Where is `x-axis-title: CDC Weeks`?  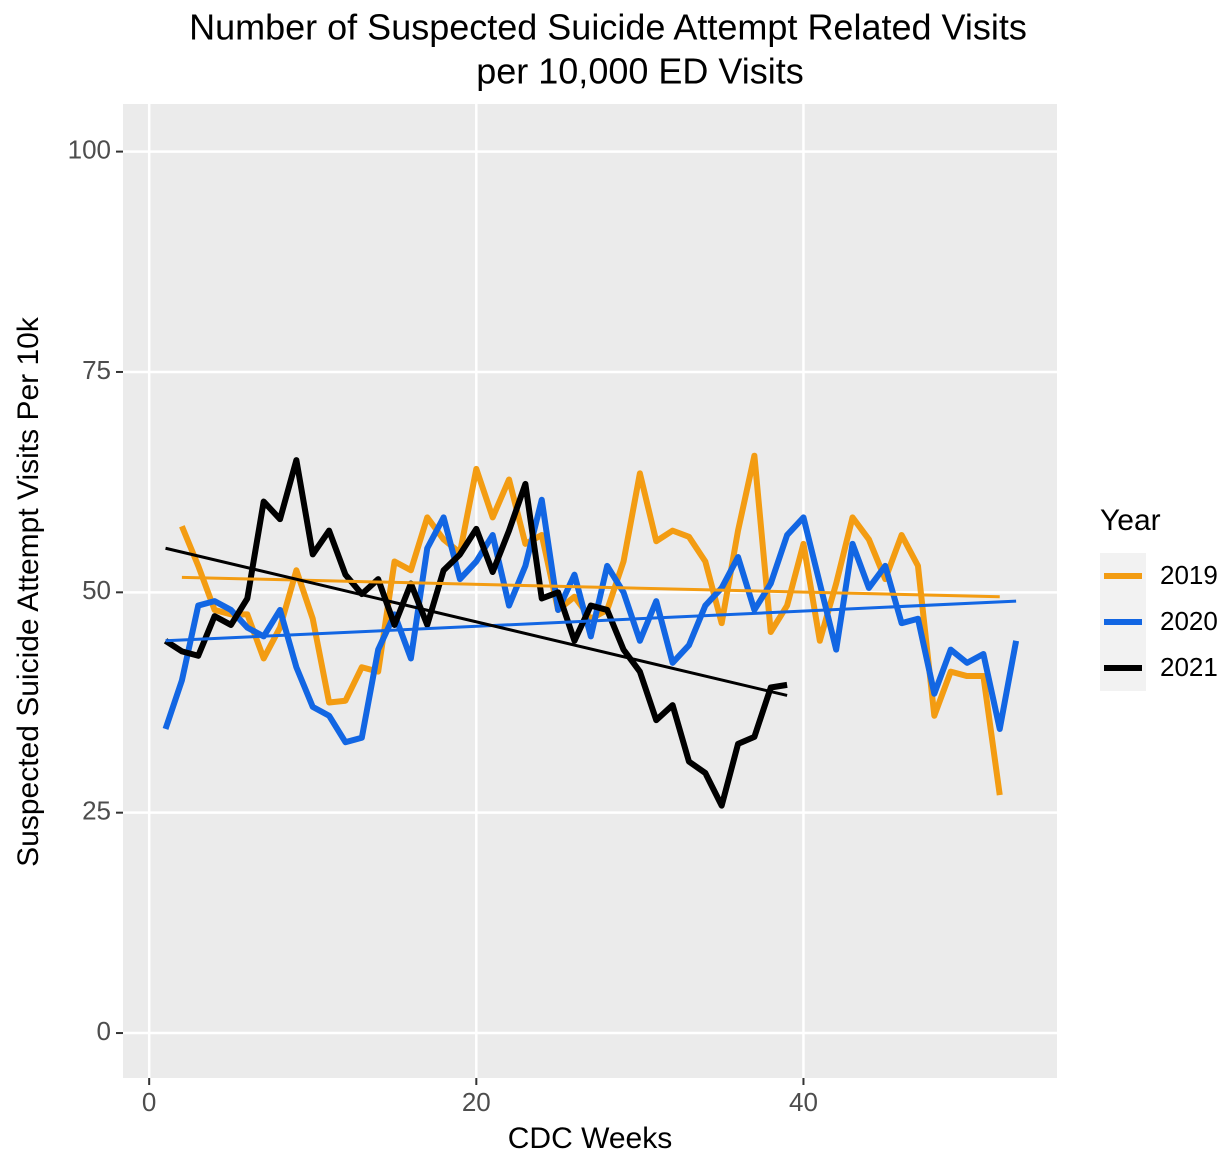 x-axis-title: CDC Weeks is located at coordinates (590, 1138).